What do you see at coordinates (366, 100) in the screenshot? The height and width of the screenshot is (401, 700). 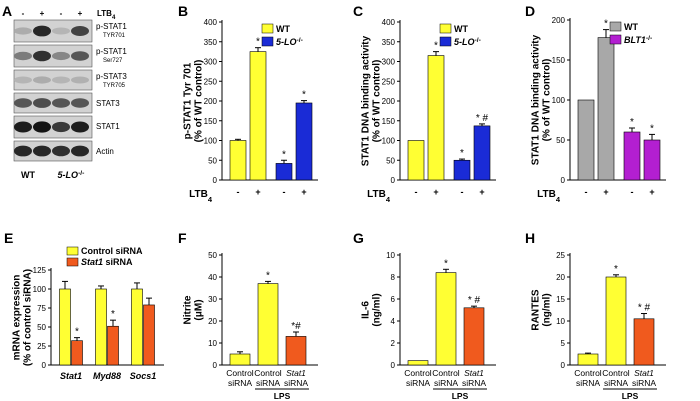 I see `y-axis-label: STAT1 DNA binding activity` at bounding box center [366, 100].